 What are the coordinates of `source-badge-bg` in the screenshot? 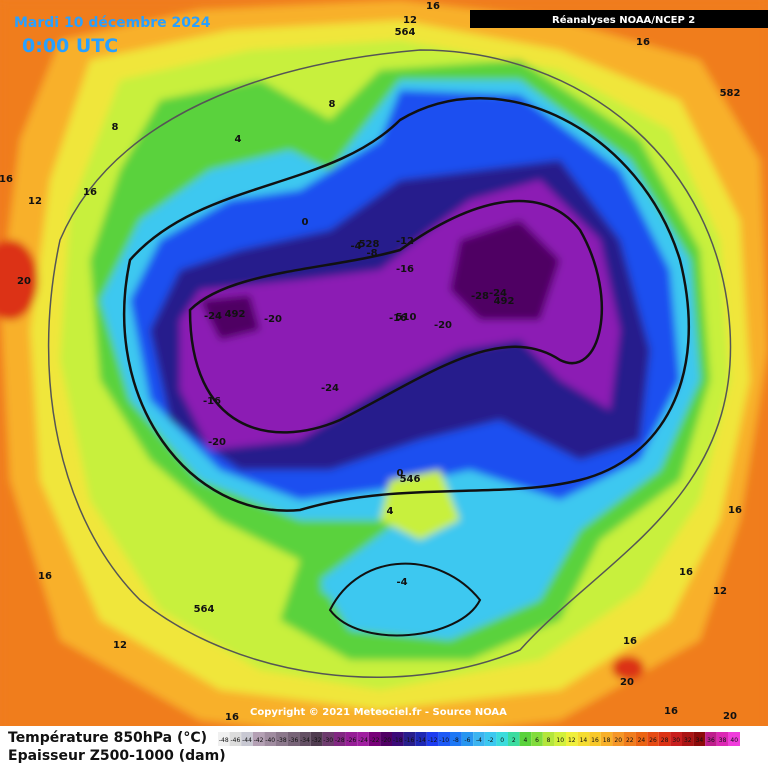 It's located at (619, 19).